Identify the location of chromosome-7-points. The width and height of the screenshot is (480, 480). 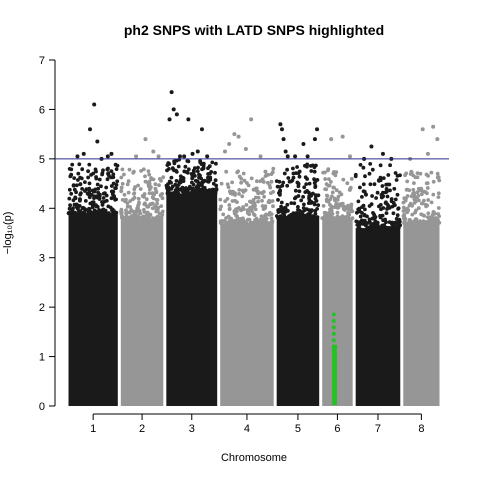
(378, 196).